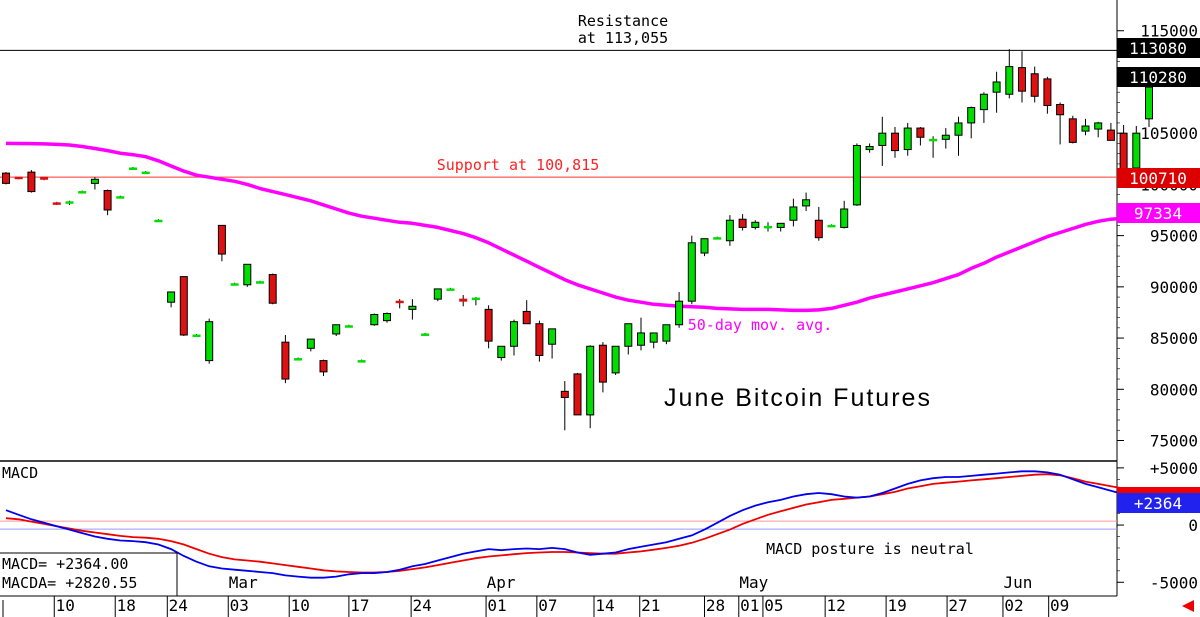  I want to click on month-label: May, so click(753, 582).